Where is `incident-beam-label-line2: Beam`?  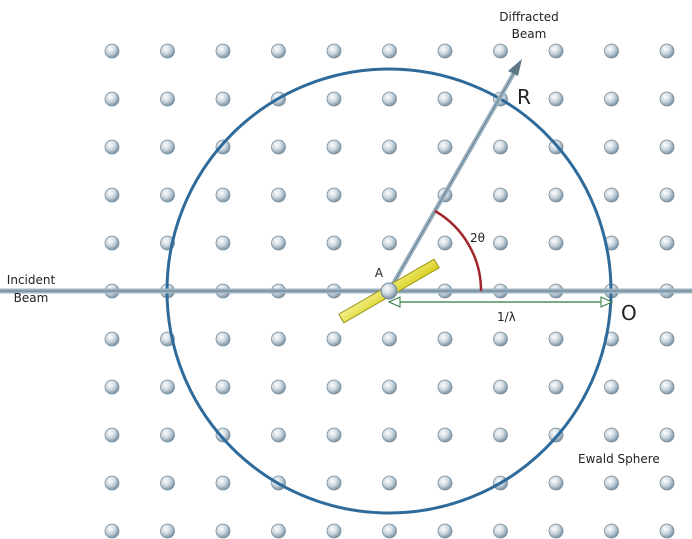 incident-beam-label-line2: Beam is located at coordinates (31, 298).